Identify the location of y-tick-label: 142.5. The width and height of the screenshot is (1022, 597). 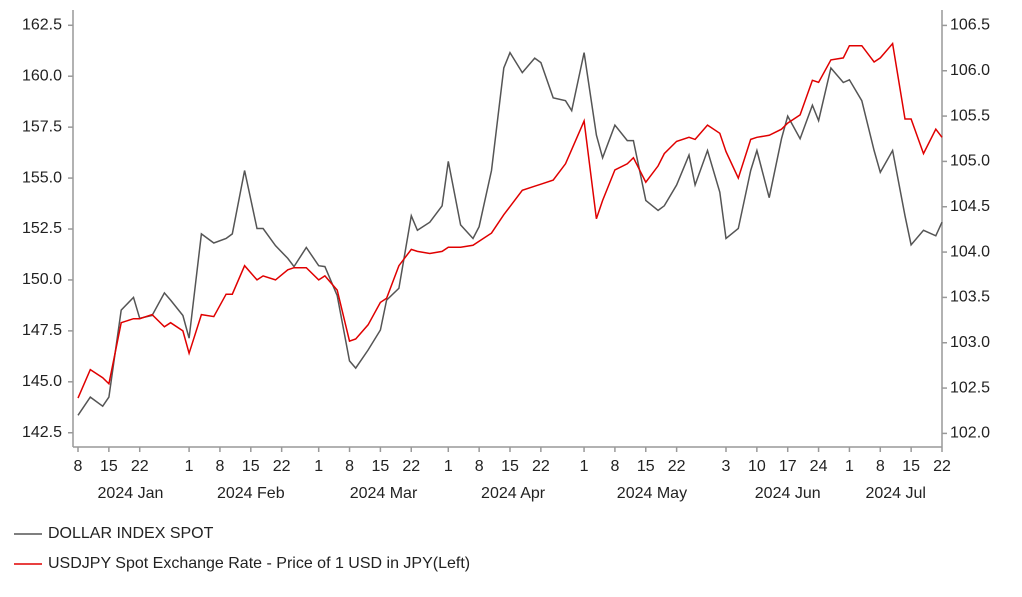
(42, 432).